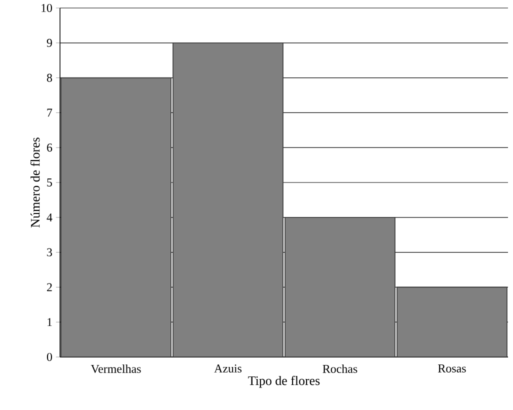 This screenshot has height=410, width=513. What do you see at coordinates (115, 369) in the screenshot?
I see `x-tick-label: Vermelhas` at bounding box center [115, 369].